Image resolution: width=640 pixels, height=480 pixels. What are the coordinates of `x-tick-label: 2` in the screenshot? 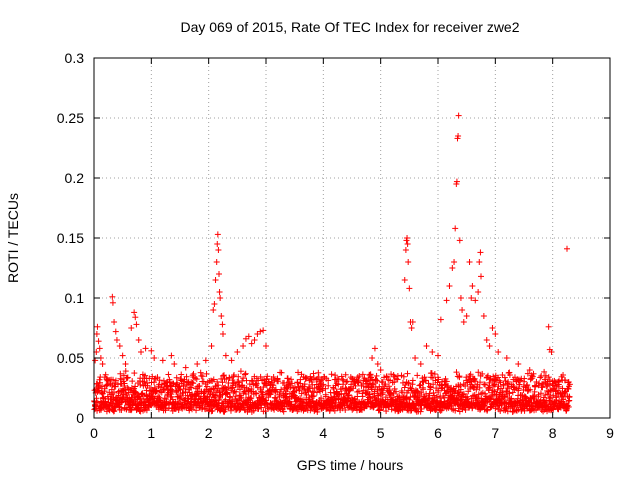 It's located at (209, 433).